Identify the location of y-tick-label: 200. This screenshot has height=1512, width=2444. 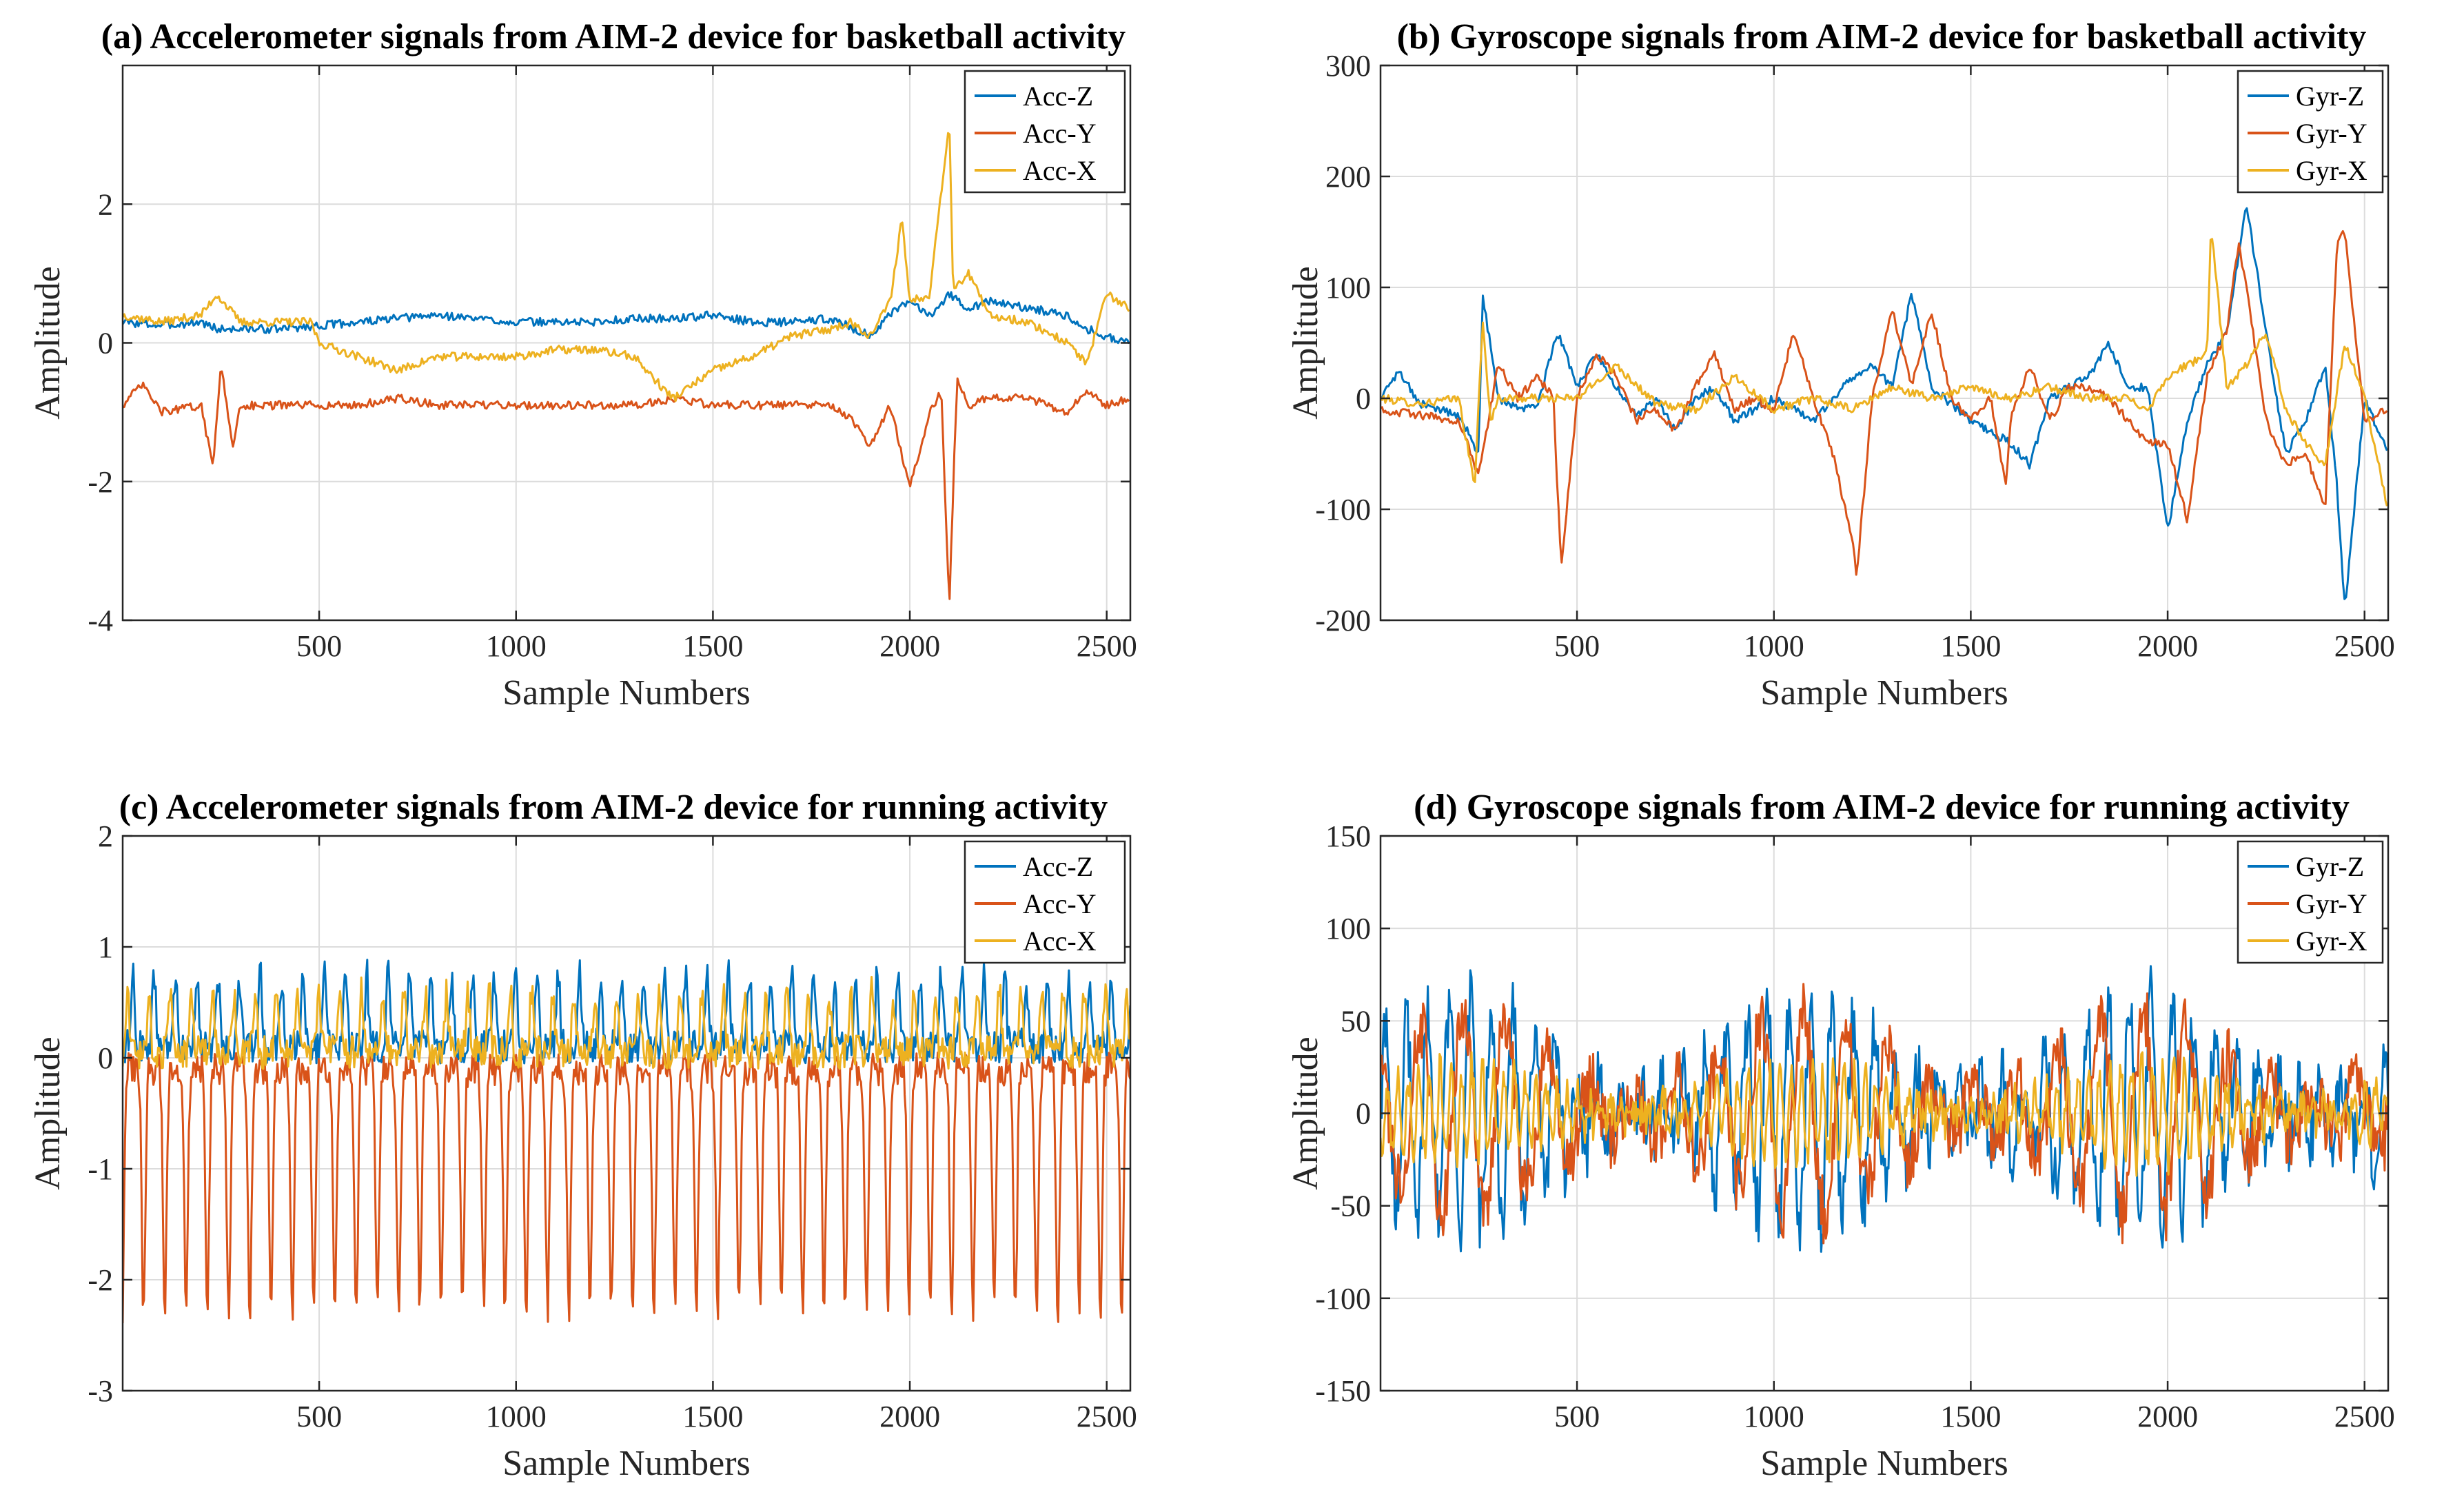
(1348, 177).